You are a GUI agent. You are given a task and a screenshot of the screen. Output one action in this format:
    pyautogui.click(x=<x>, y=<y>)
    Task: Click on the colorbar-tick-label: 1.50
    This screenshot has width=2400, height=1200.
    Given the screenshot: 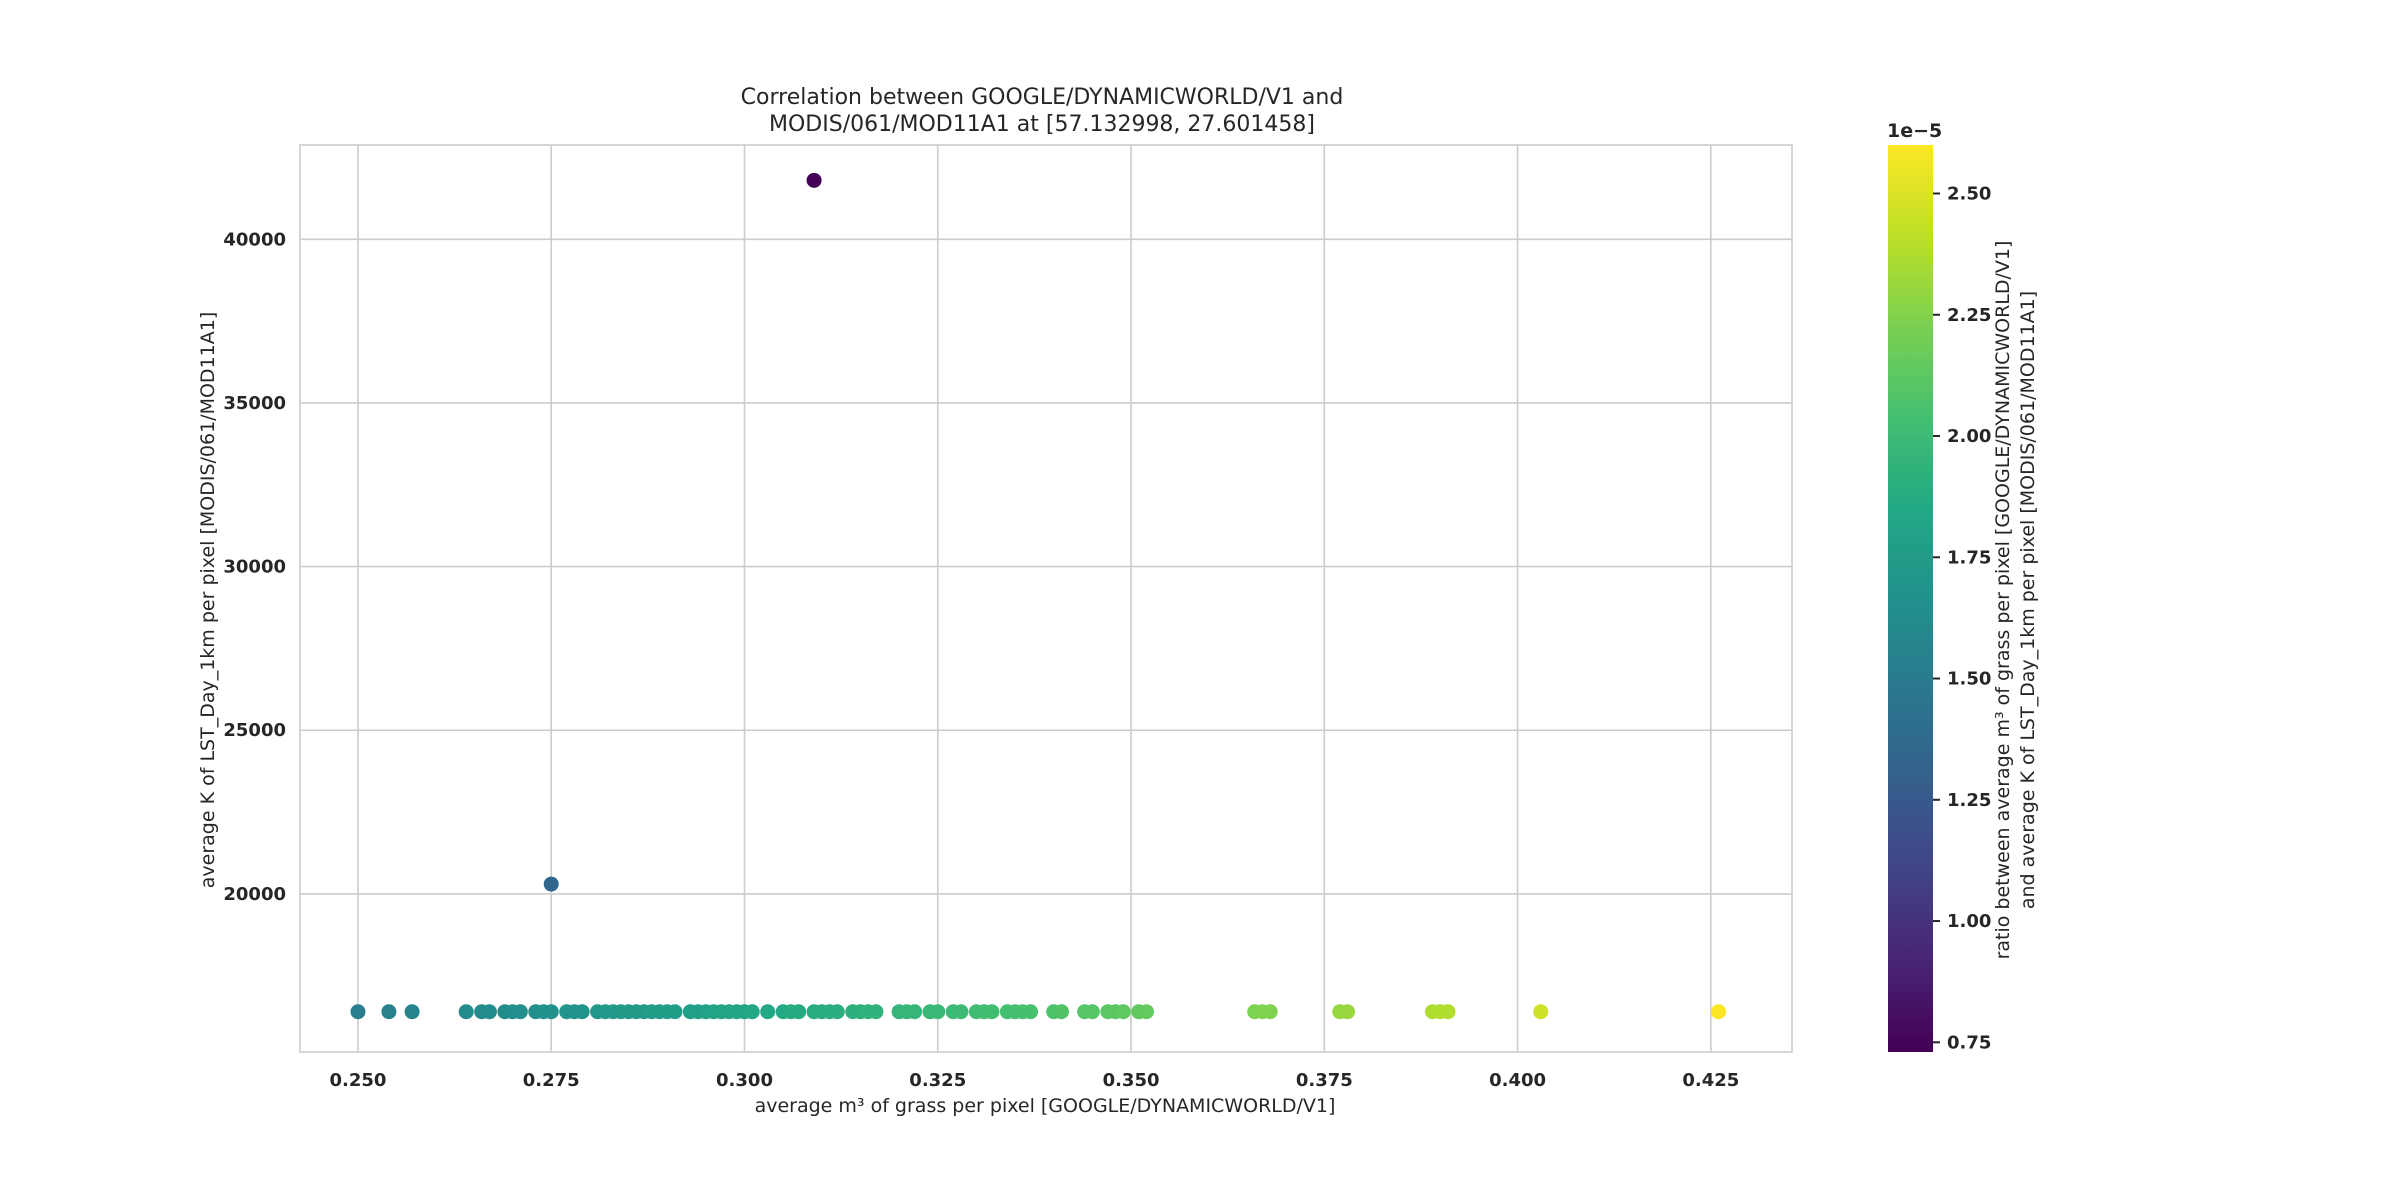 What is the action you would take?
    pyautogui.click(x=1969, y=679)
    